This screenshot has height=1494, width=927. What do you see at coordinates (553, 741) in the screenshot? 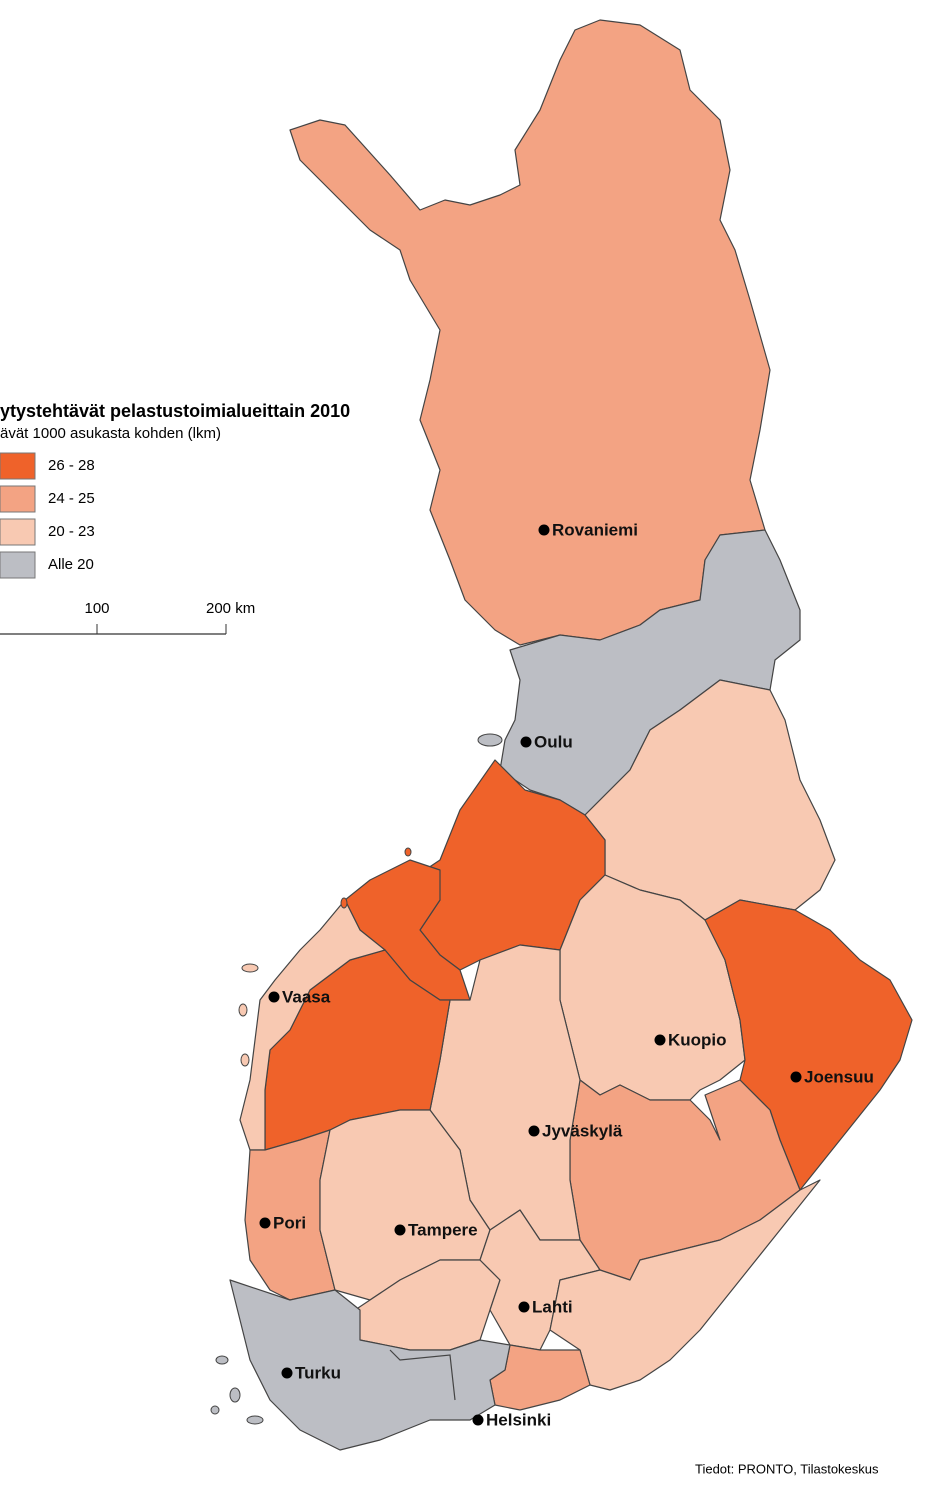
I see `city-label: Oulu` at bounding box center [553, 741].